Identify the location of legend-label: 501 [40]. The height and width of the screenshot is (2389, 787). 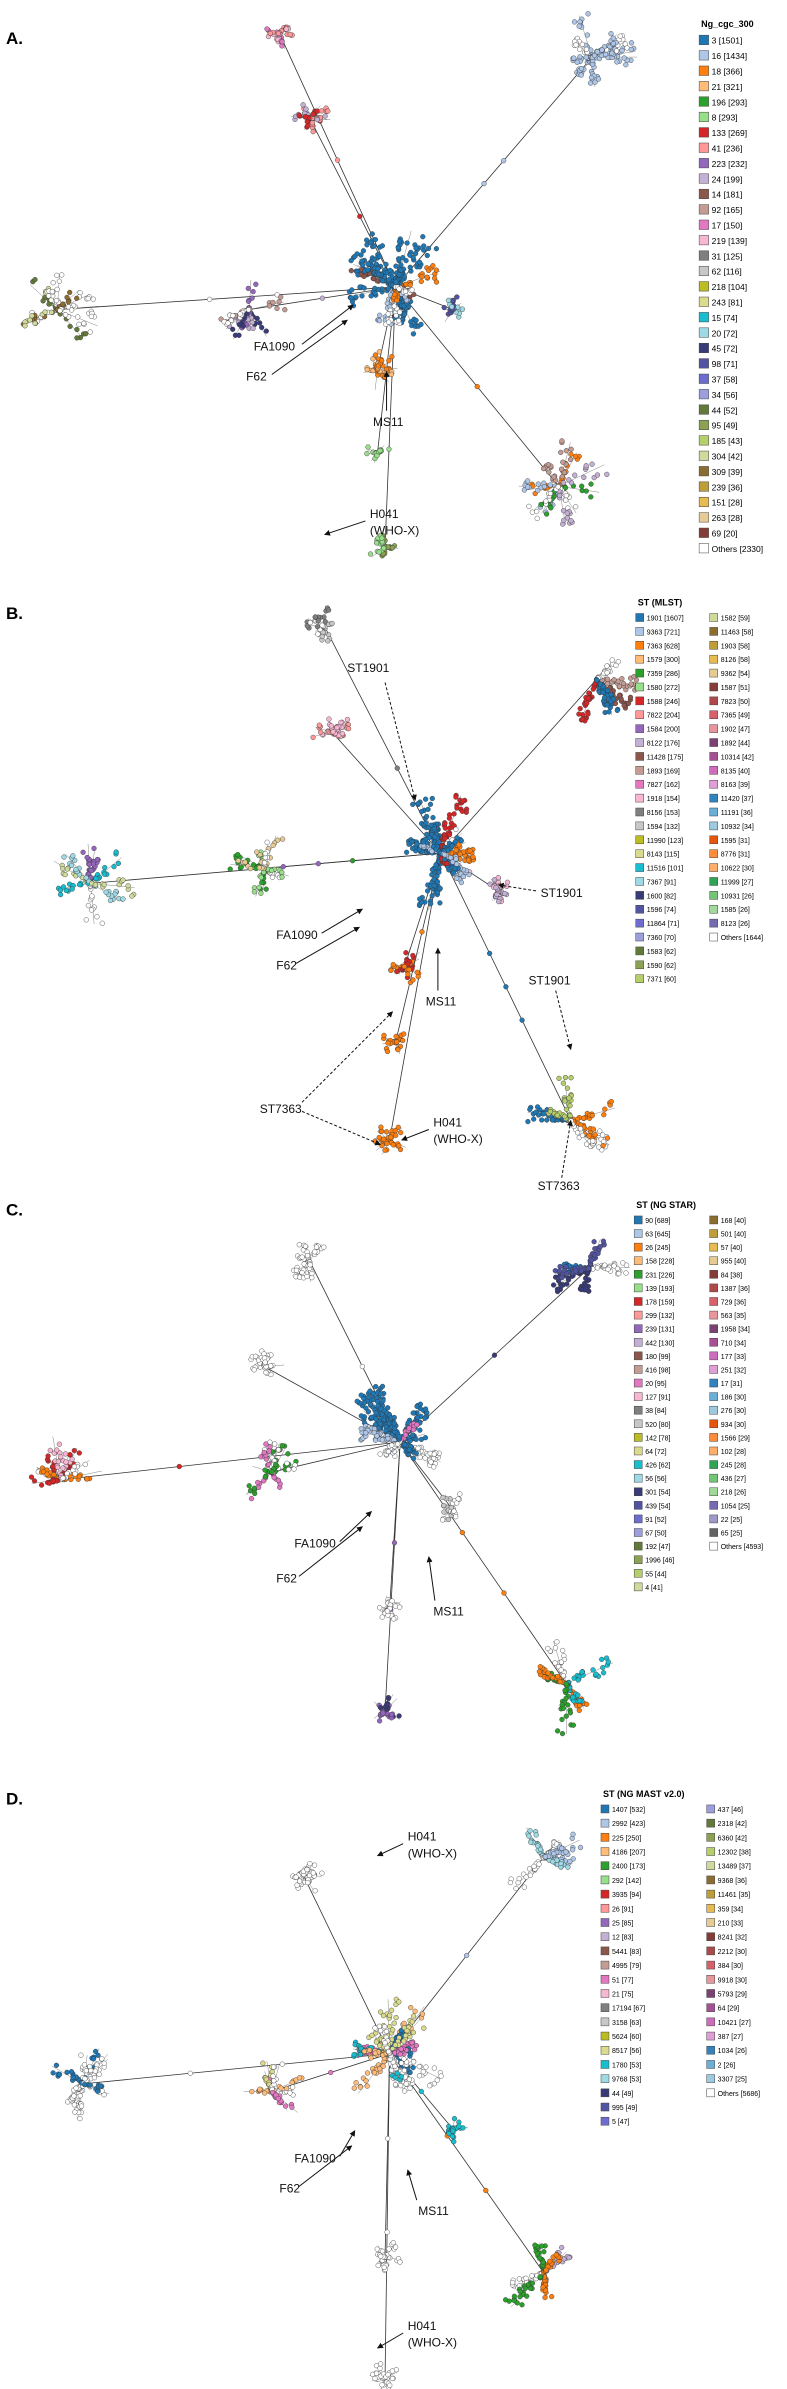
(733, 1235).